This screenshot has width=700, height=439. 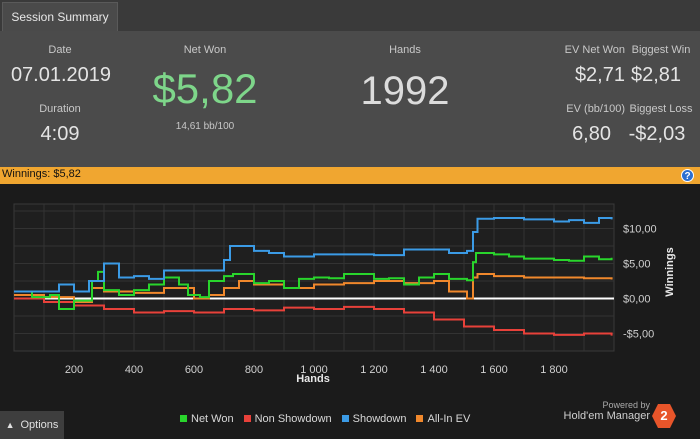 I want to click on duration-label: Duration, so click(x=60, y=109).